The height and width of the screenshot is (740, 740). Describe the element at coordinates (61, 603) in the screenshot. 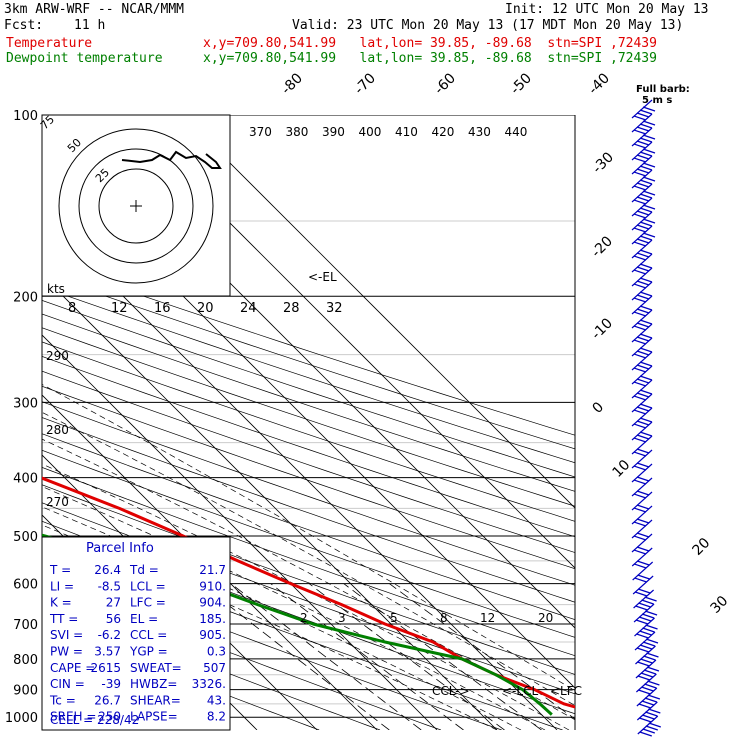

I see `parcel-field: K =` at that location.